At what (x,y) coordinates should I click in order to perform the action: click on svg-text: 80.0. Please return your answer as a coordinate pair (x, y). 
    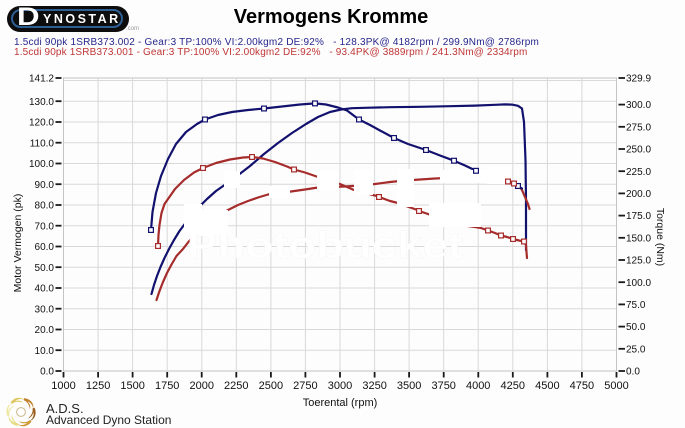
    Looking at the image, I should click on (45, 206).